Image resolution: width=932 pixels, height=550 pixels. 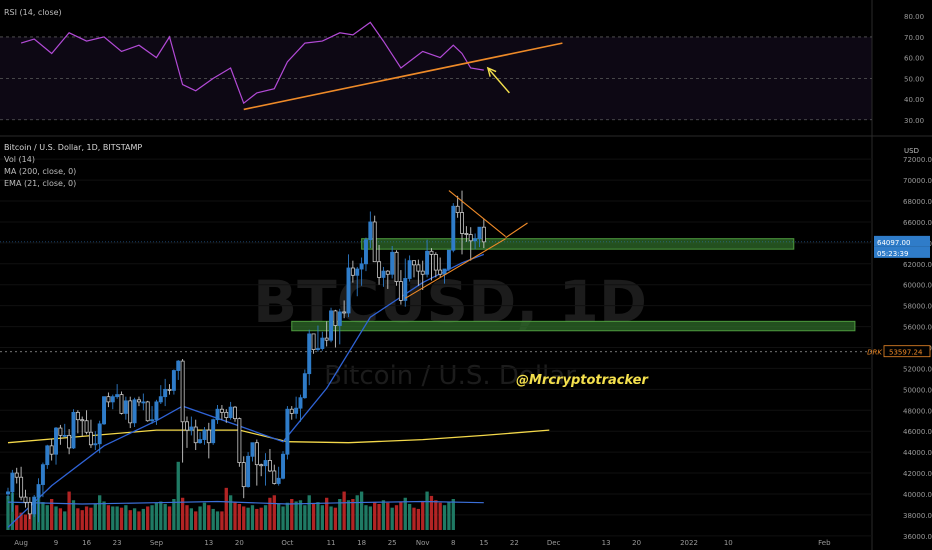 I want to click on time-tick-label: 13, so click(x=606, y=543).